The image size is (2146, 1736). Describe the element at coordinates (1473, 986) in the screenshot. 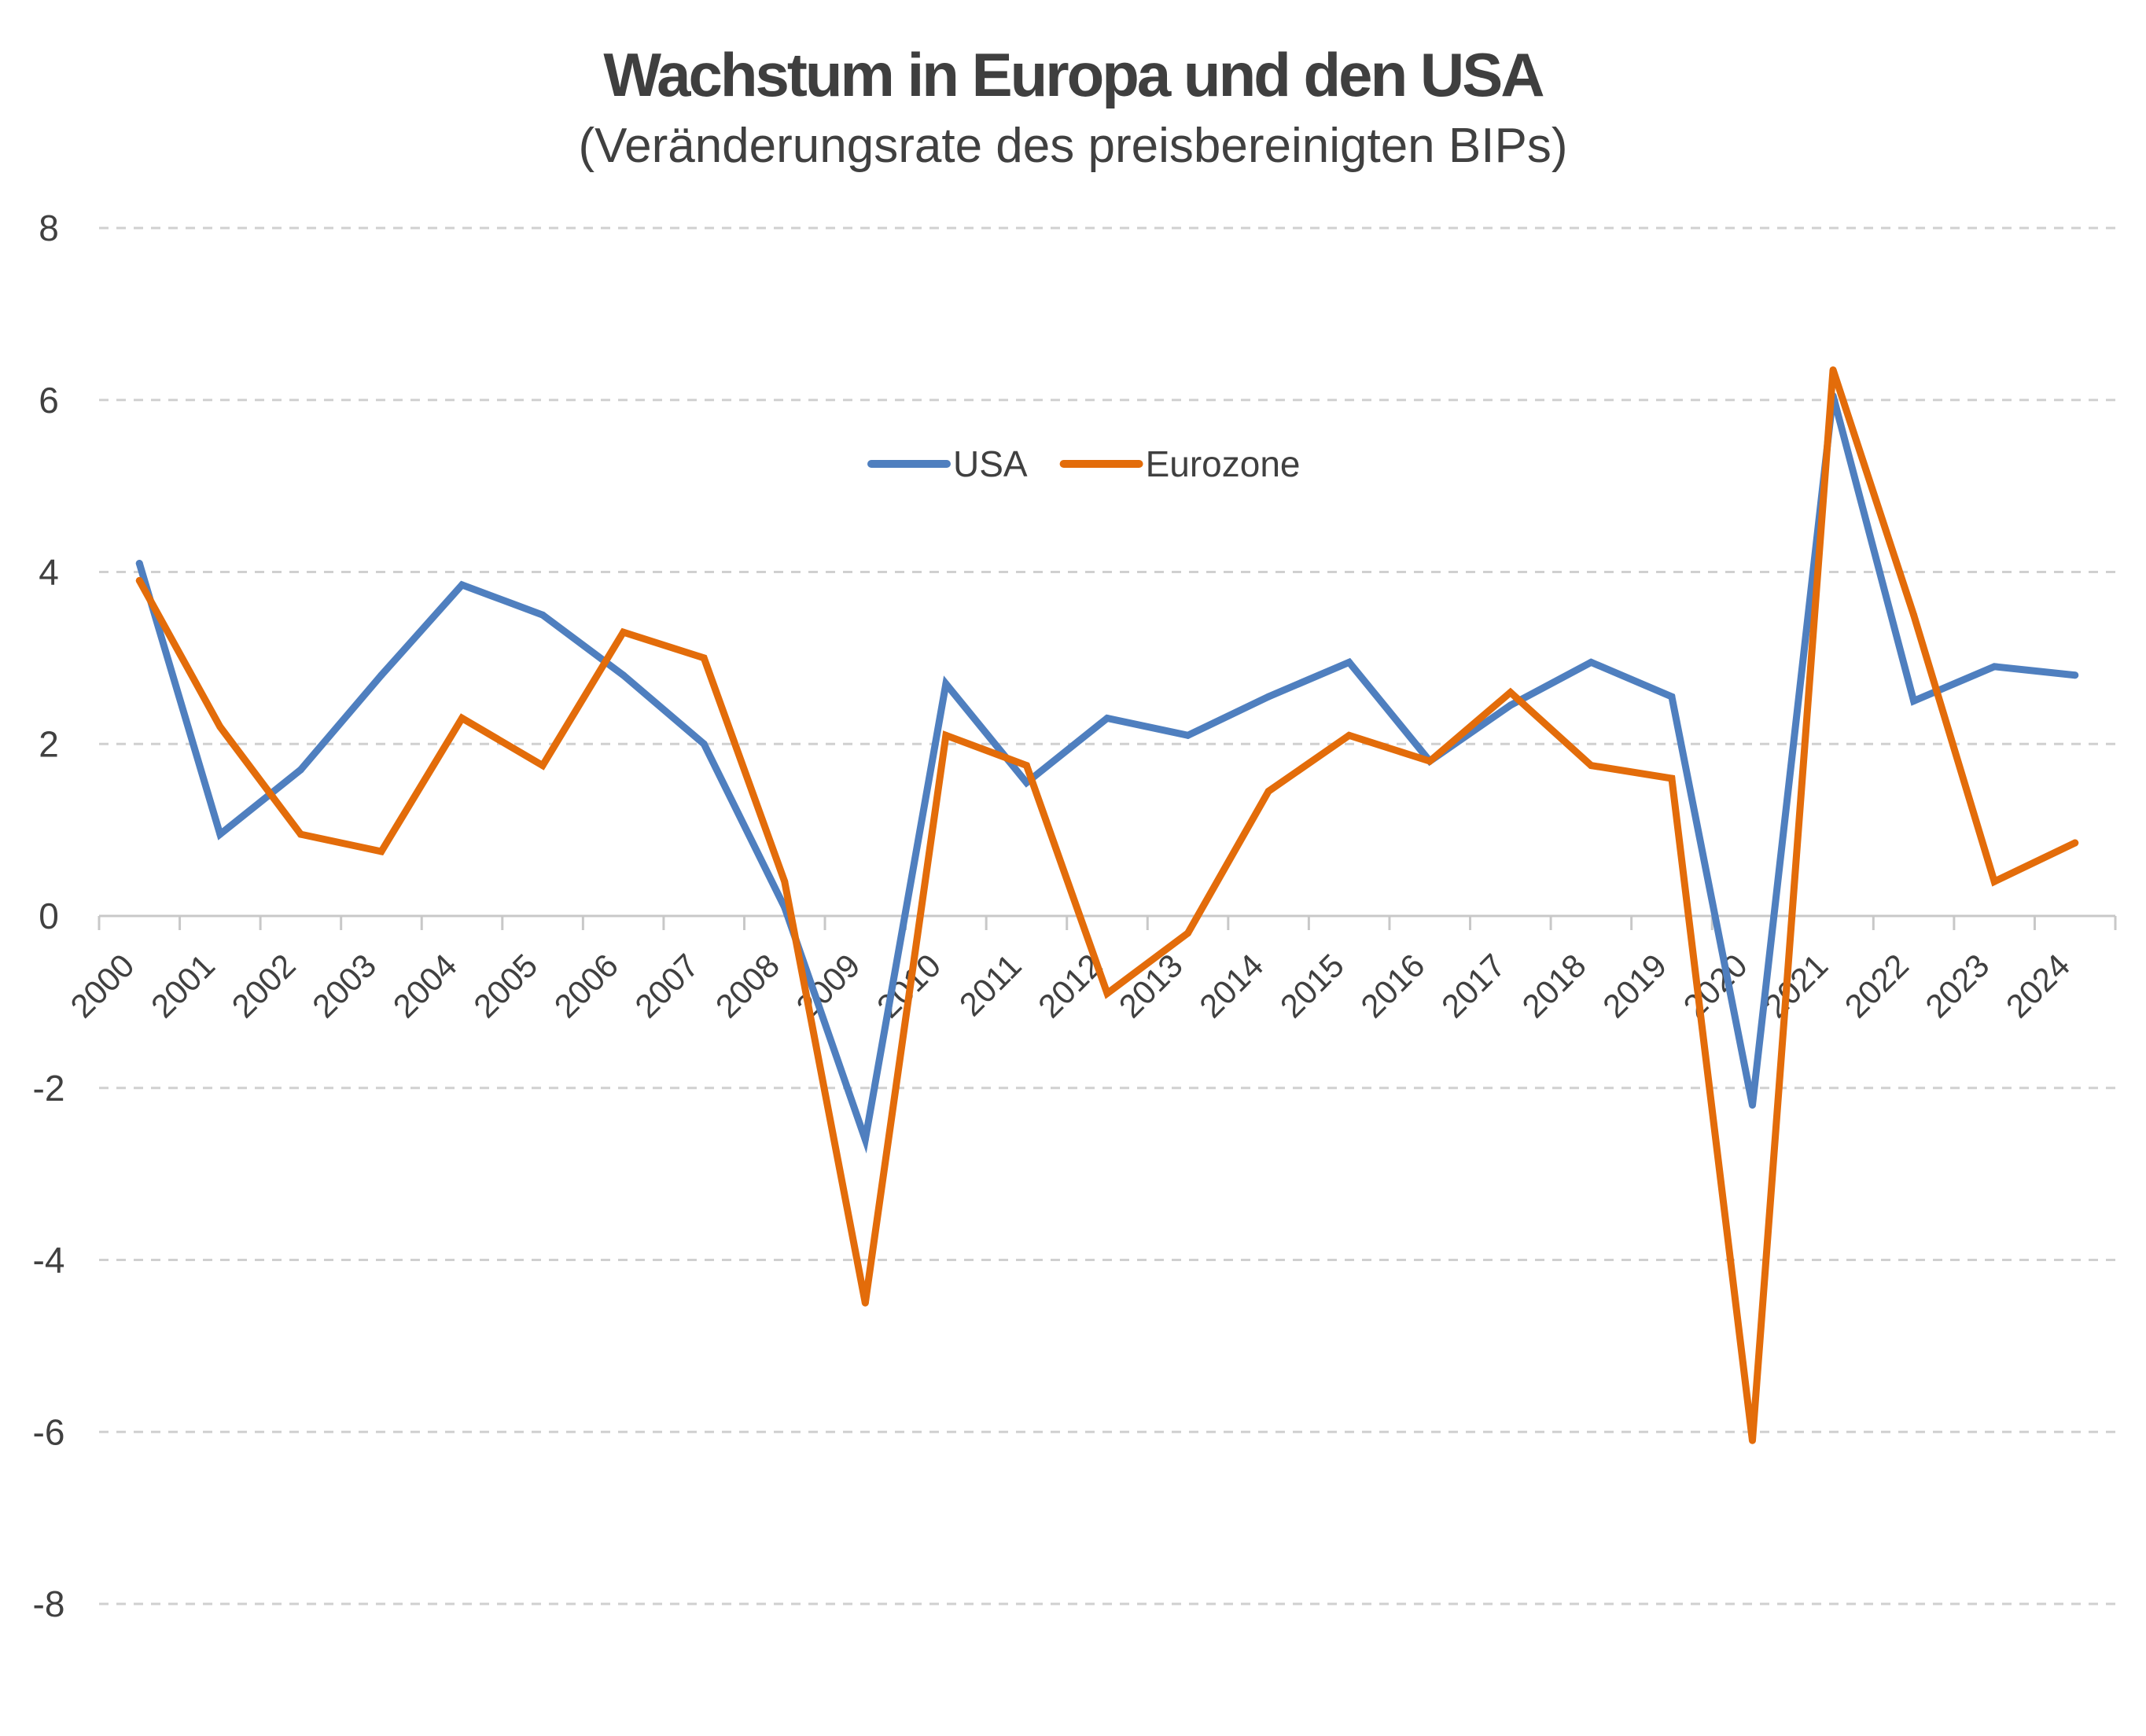

I see `x-tick-label: 2017` at that location.